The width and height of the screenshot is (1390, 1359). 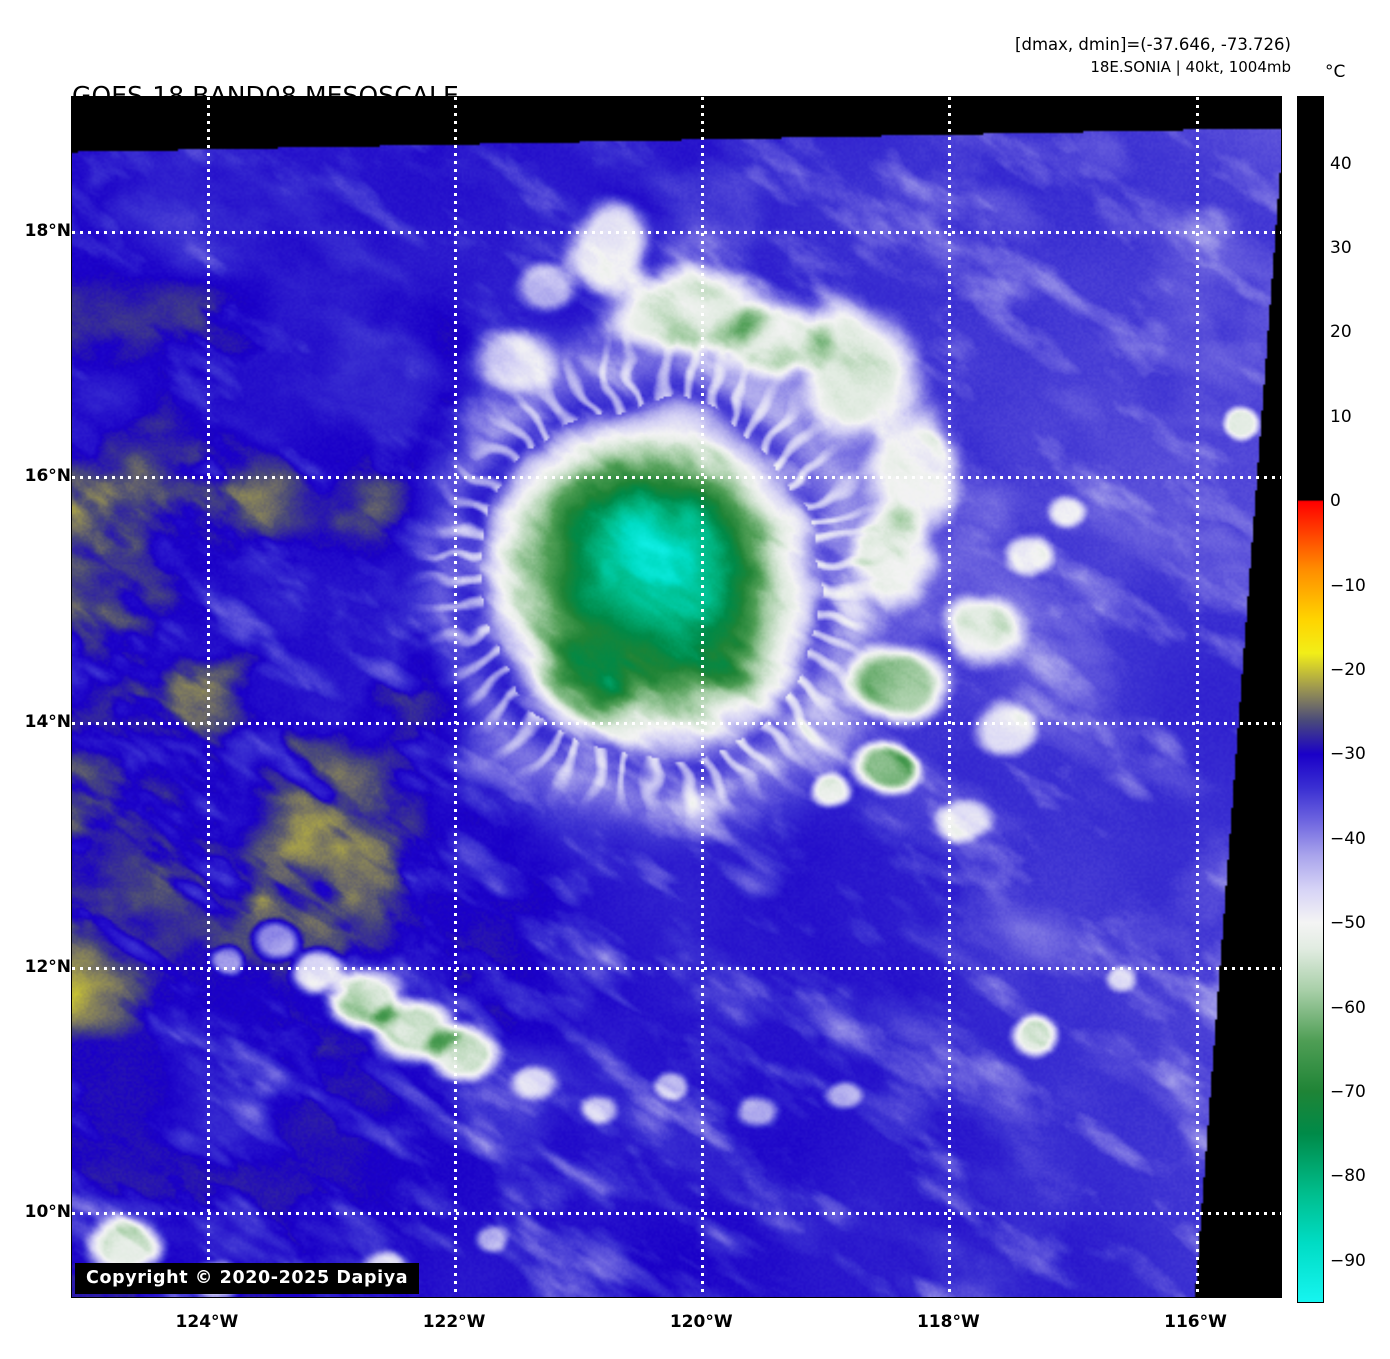 I want to click on longitude-tick-label: 124°W, so click(x=207, y=1322).